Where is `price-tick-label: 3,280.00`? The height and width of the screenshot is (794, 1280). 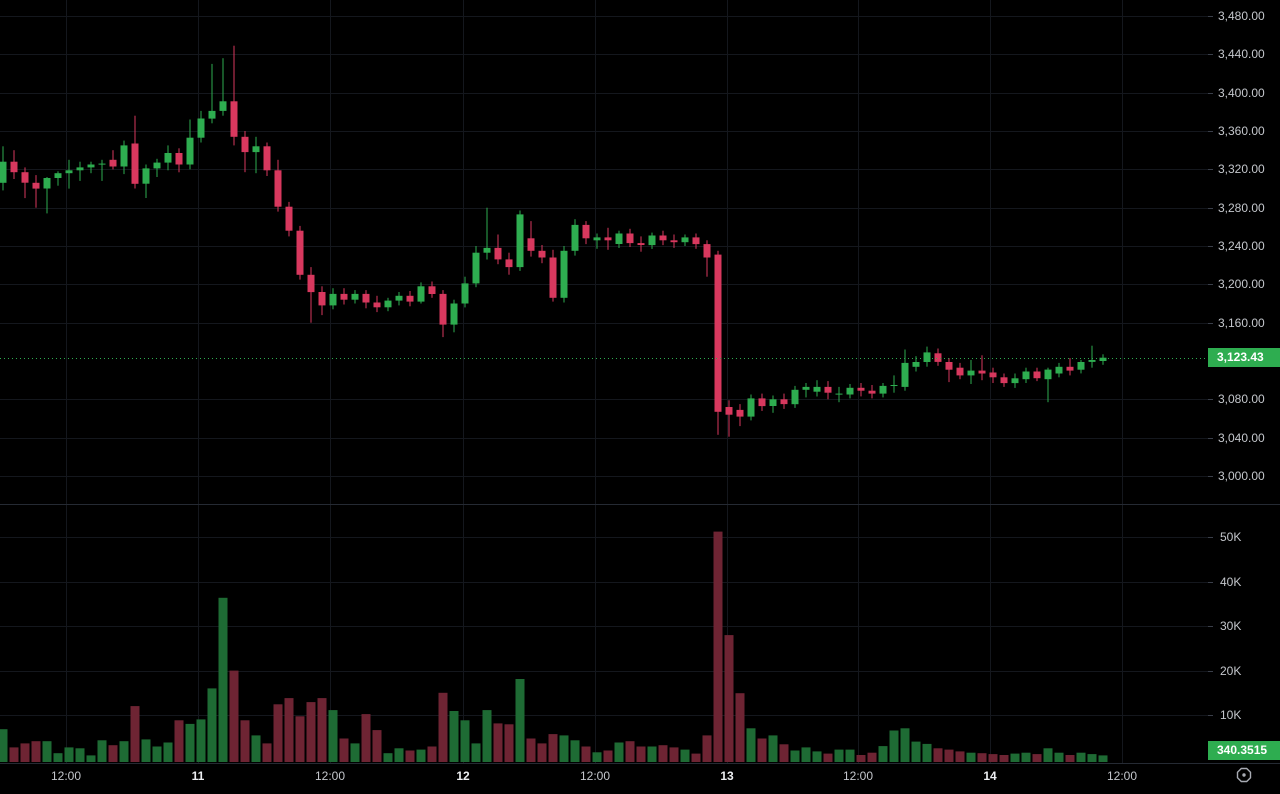
price-tick-label: 3,280.00 is located at coordinates (1241, 208).